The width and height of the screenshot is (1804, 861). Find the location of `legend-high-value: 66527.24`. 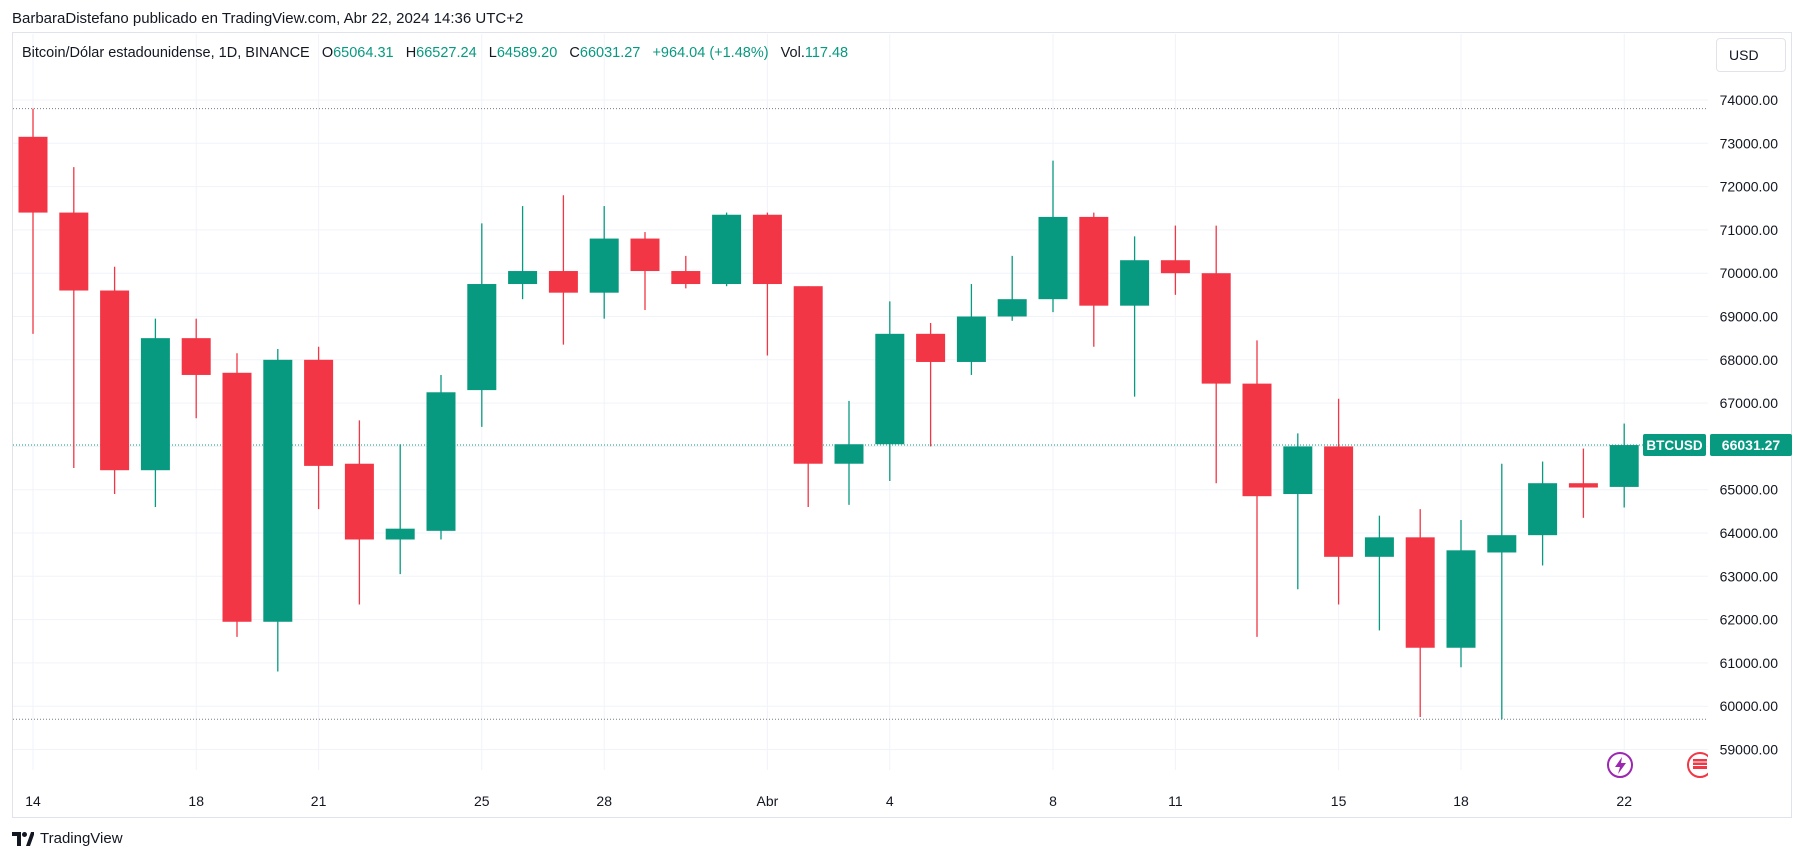

legend-high-value: 66527.24 is located at coordinates (446, 53).